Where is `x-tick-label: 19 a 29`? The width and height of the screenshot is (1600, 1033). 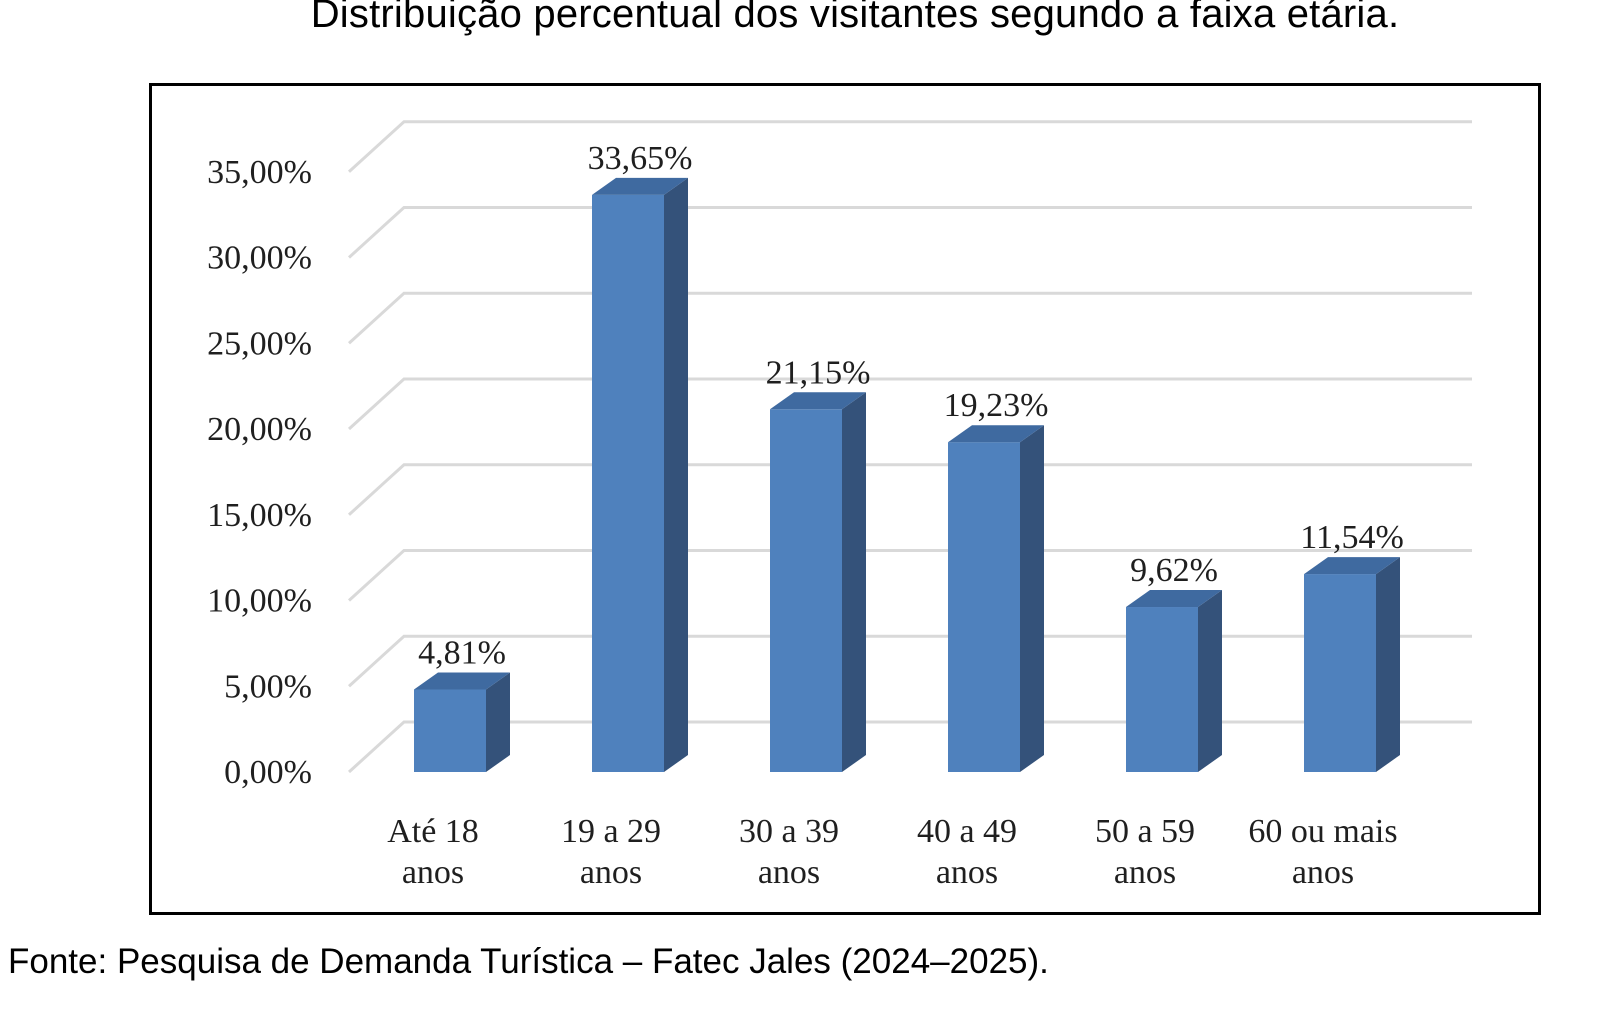
x-tick-label: 19 a 29 is located at coordinates (611, 831).